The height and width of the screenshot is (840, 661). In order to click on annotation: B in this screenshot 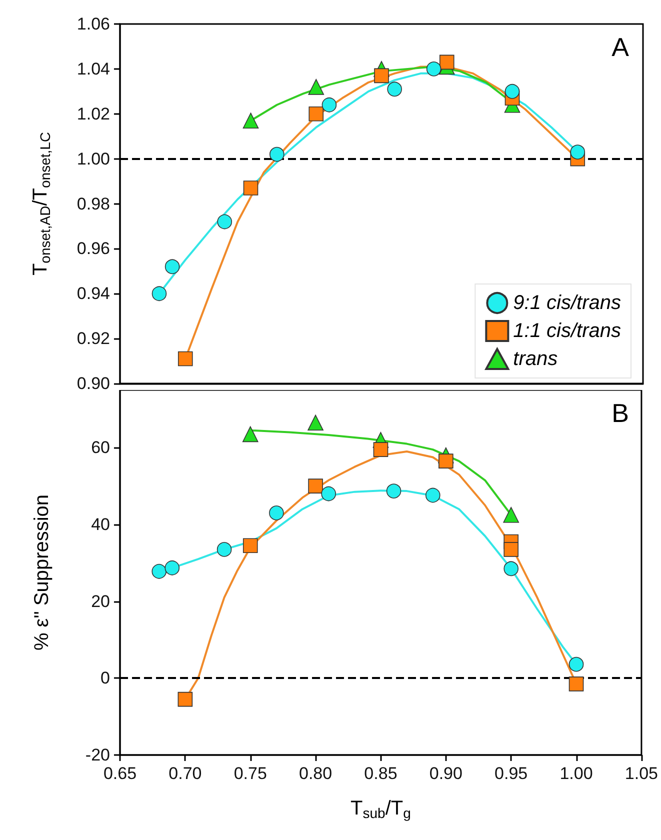, I will do `click(620, 413)`.